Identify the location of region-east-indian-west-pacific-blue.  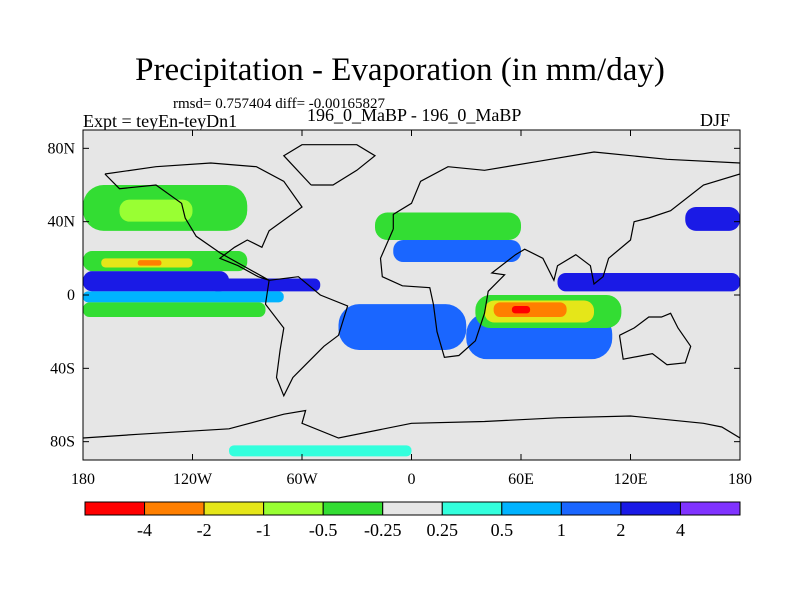
(648, 282).